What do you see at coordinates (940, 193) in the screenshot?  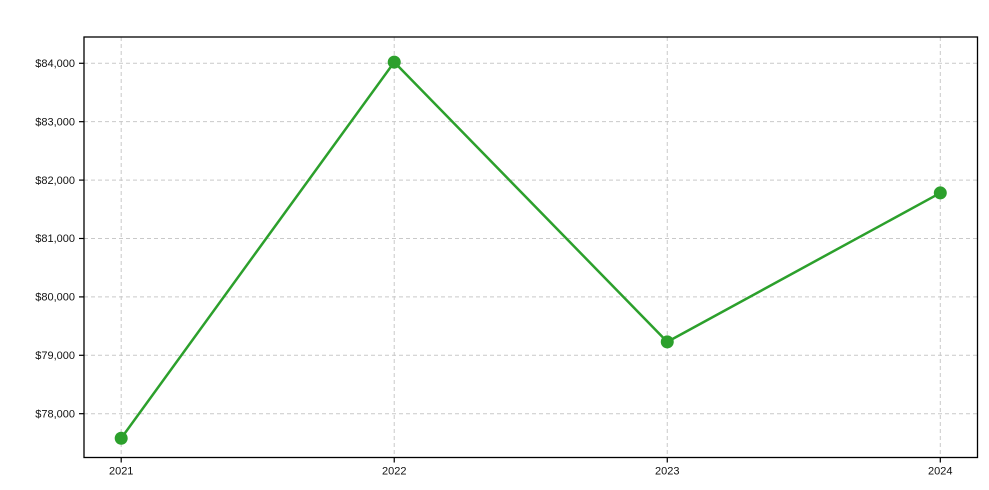 I see `data-point-2024` at bounding box center [940, 193].